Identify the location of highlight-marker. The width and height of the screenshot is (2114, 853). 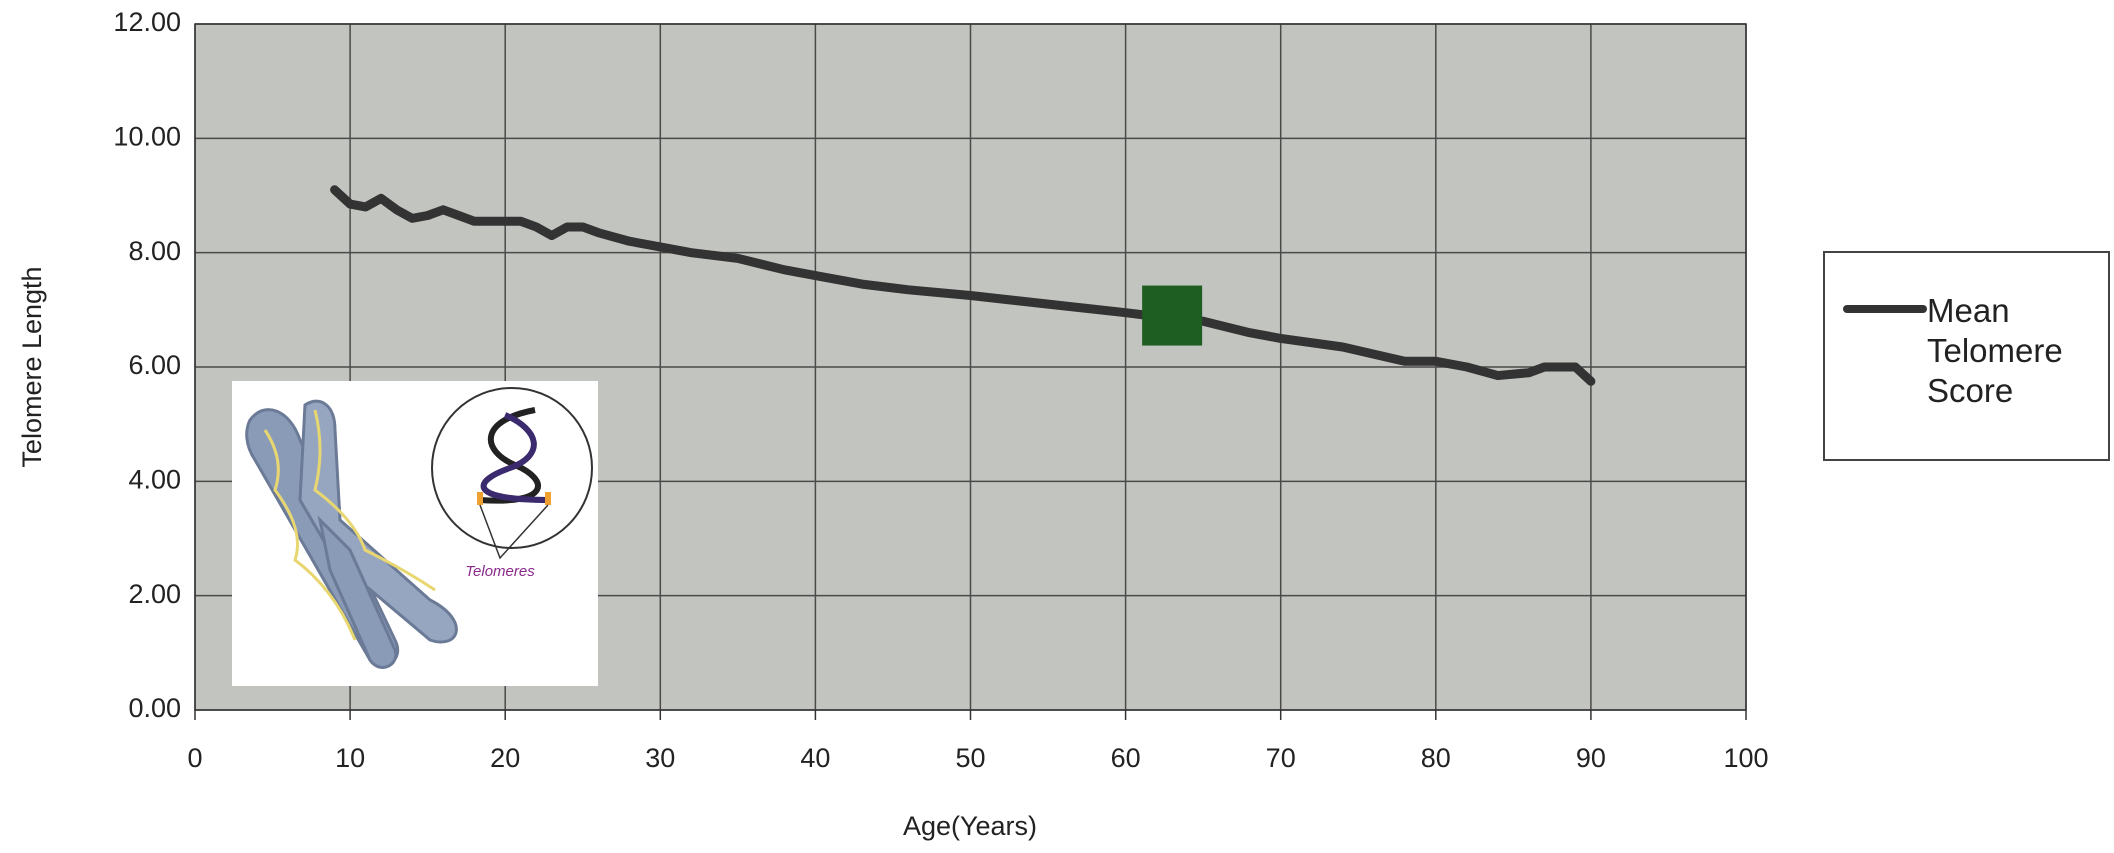
(1172, 315).